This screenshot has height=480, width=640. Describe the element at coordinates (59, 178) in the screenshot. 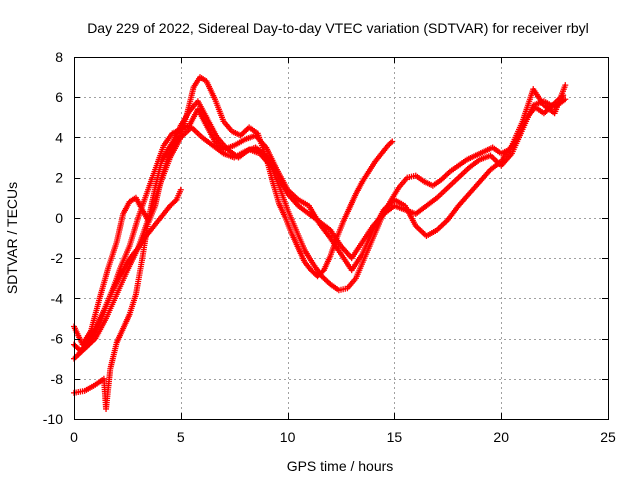

I see `y-tick-label: 2` at that location.